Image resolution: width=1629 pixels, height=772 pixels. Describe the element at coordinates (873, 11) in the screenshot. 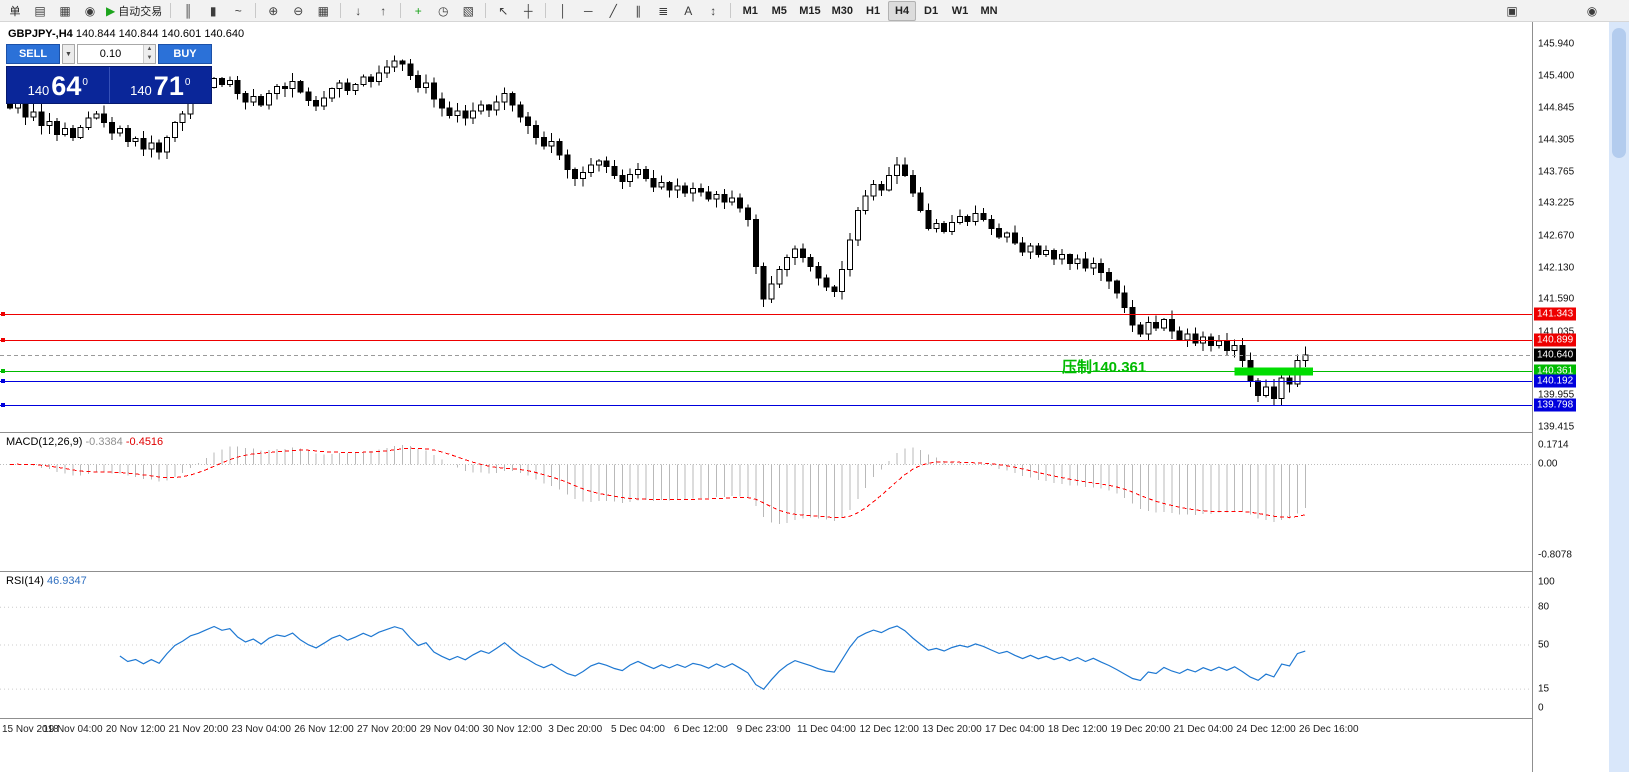

I see `timeframe-h1: H1` at that location.